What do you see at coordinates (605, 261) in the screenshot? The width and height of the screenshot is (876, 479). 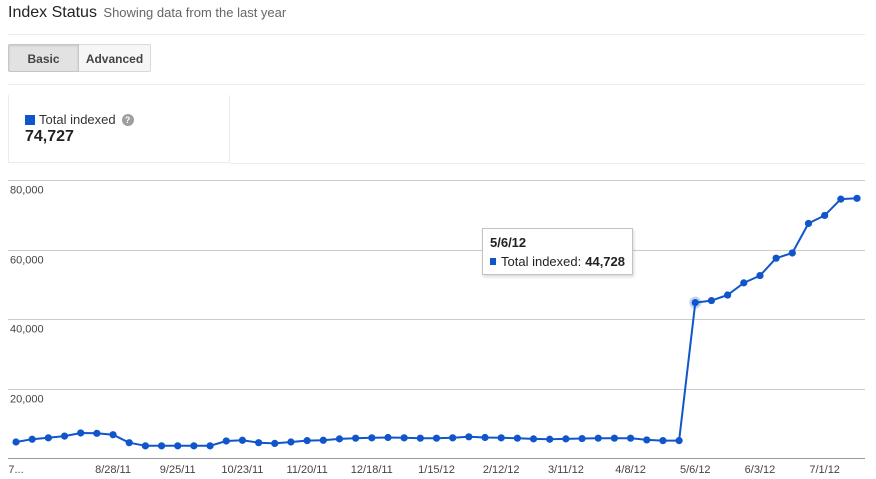 I see `tooltip-value: 44,728` at bounding box center [605, 261].